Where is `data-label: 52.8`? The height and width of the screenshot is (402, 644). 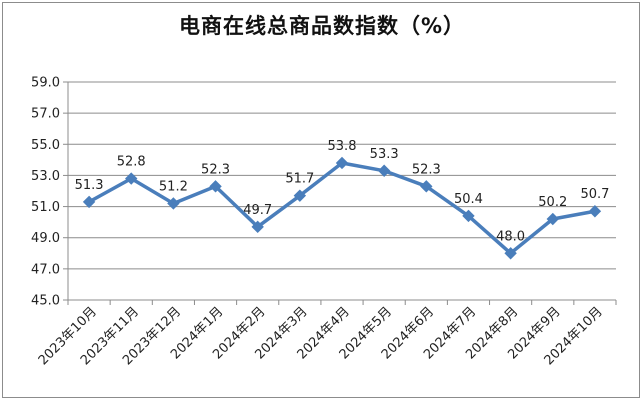
data-label: 52.8 is located at coordinates (131, 162).